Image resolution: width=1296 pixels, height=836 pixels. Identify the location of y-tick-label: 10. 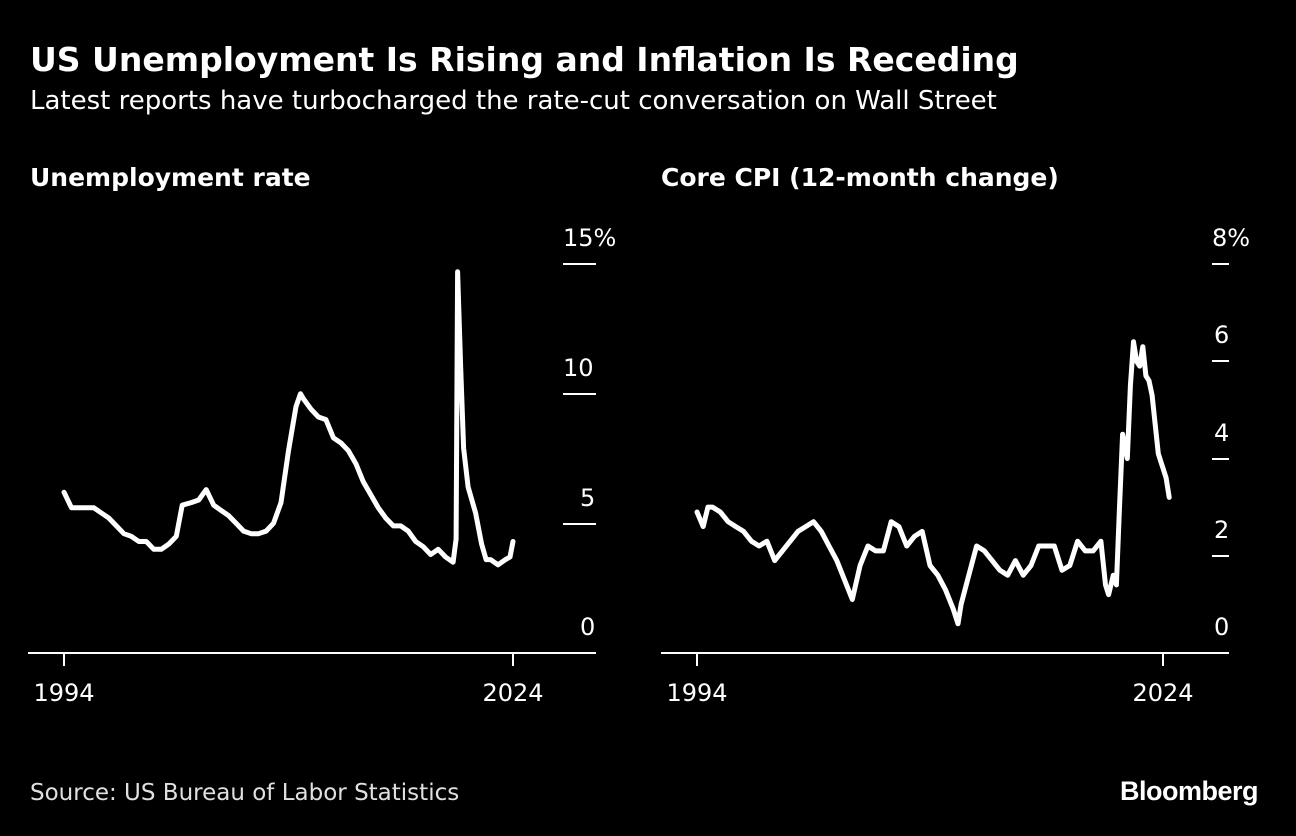
(578, 368).